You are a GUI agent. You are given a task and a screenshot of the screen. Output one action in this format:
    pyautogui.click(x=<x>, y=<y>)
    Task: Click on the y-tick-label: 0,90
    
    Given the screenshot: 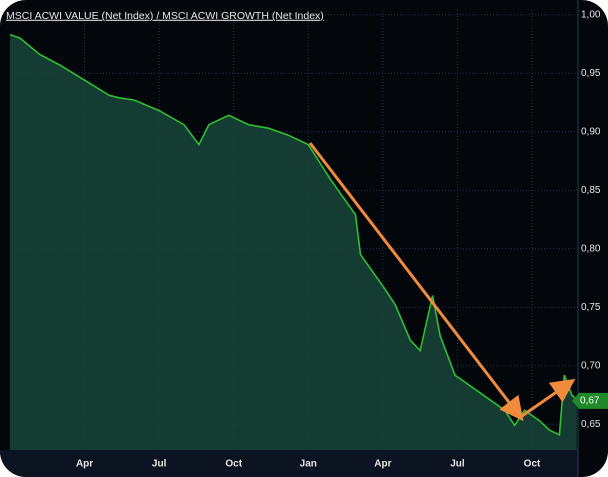 What is the action you would take?
    pyautogui.click(x=591, y=131)
    